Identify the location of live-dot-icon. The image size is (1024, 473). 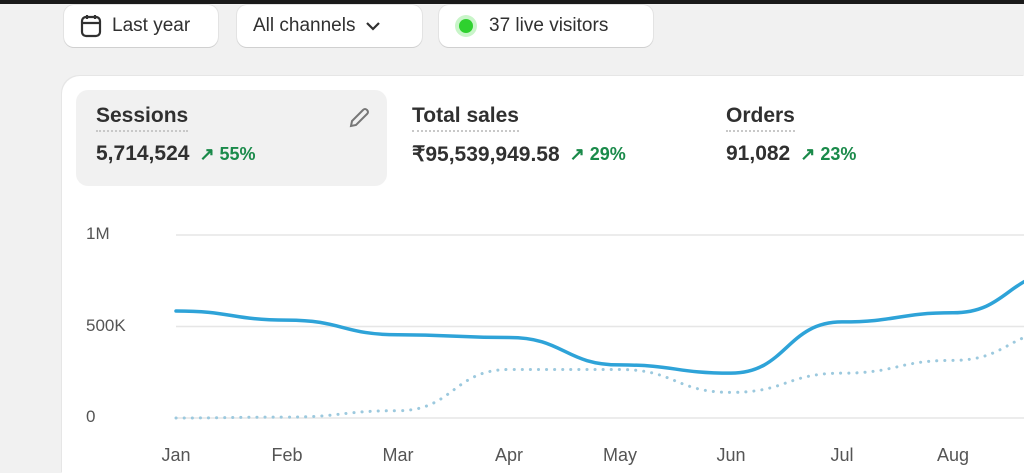
(466, 26).